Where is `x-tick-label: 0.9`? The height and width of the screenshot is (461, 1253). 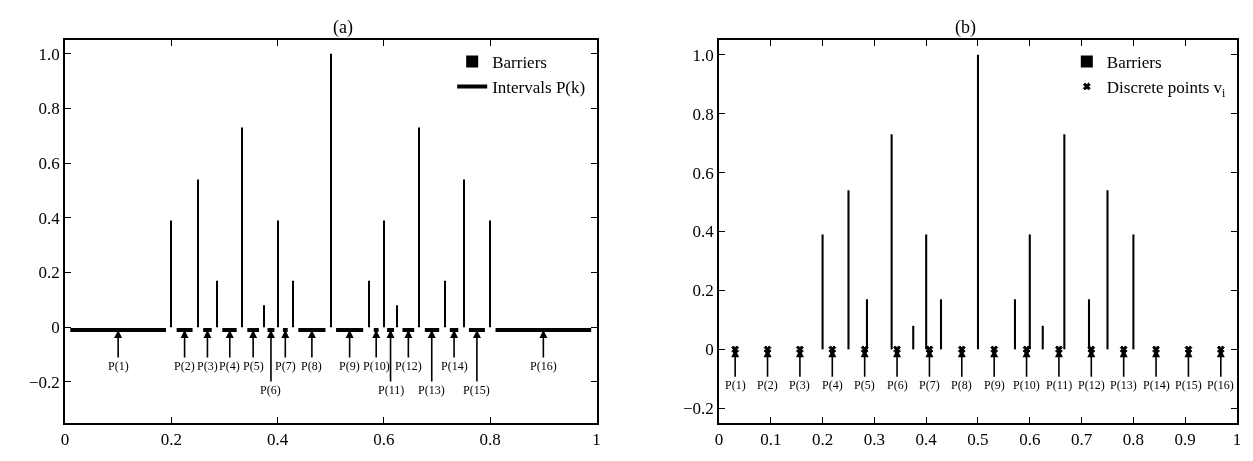 x-tick-label: 0.9 is located at coordinates (1185, 440).